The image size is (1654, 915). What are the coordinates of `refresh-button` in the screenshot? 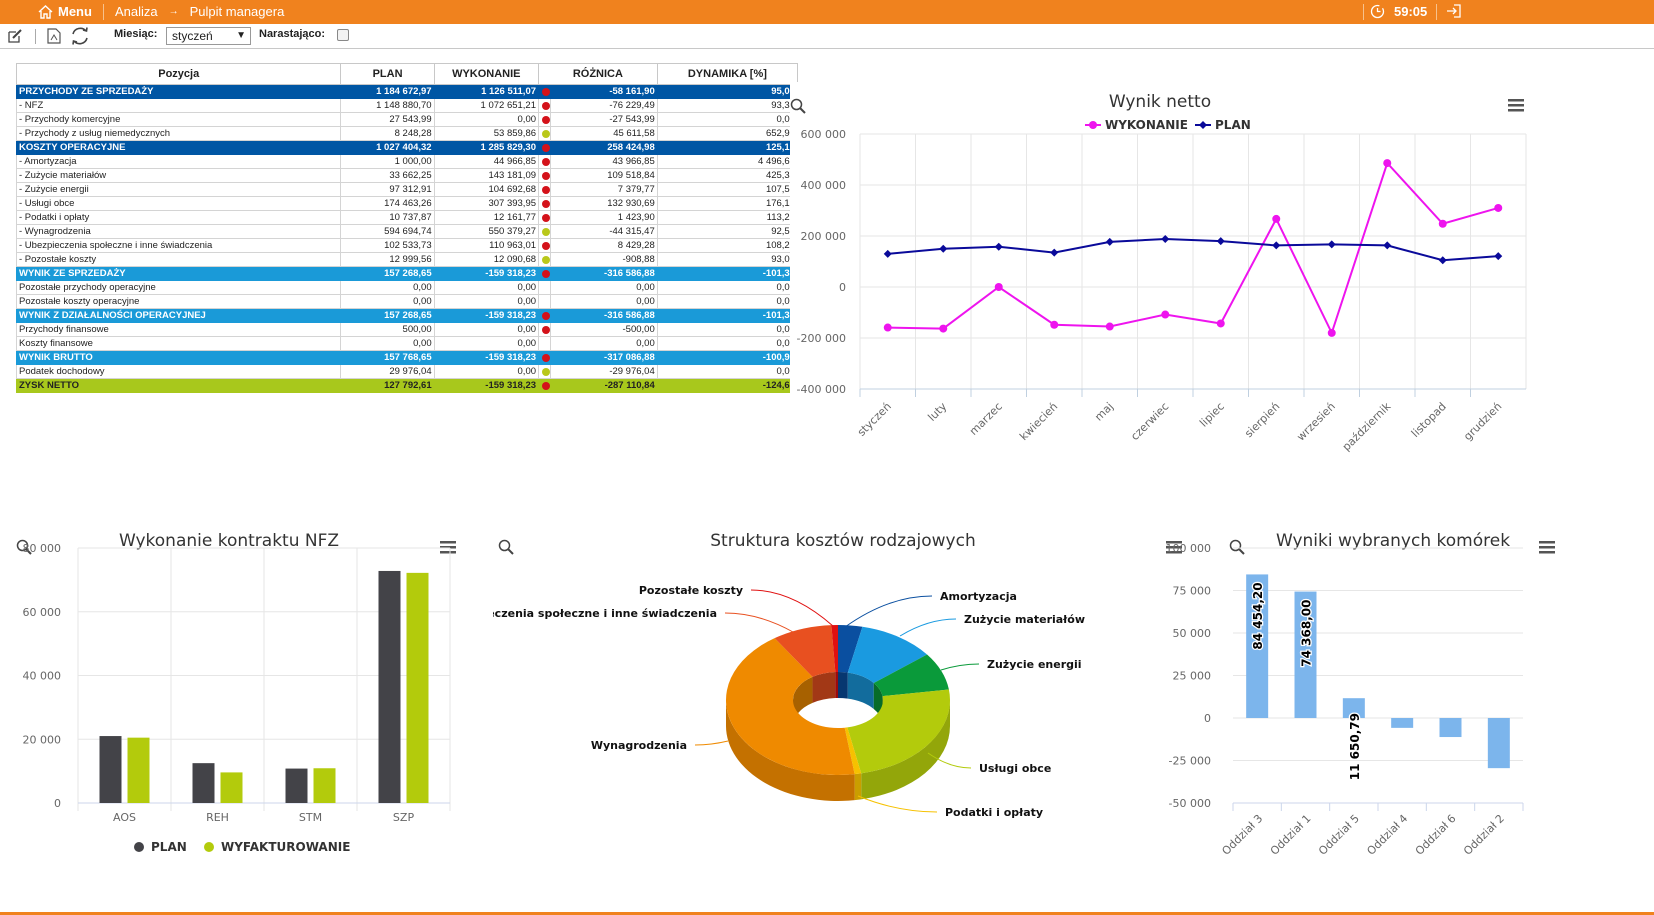 It's located at (80, 37).